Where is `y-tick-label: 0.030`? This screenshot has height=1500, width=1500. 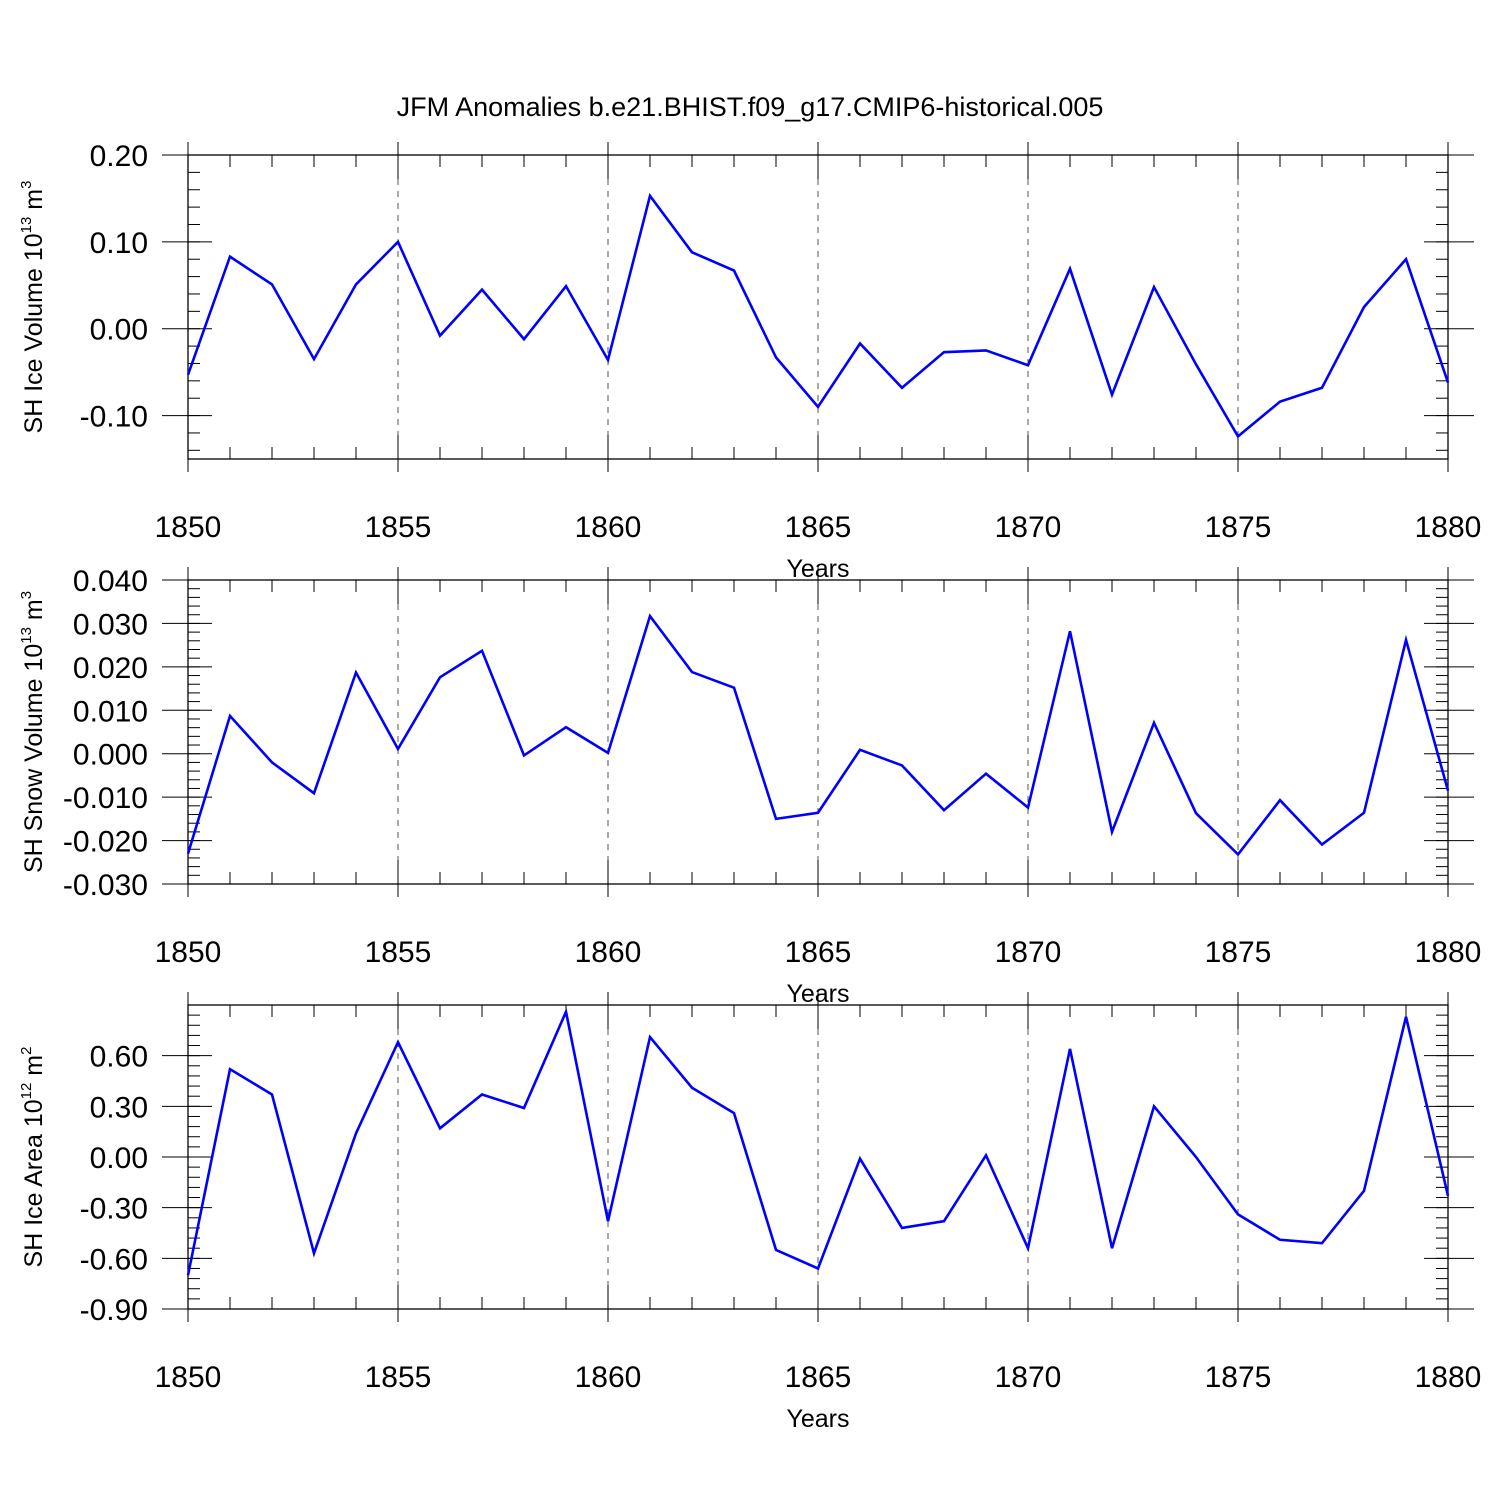 y-tick-label: 0.030 is located at coordinates (110, 624).